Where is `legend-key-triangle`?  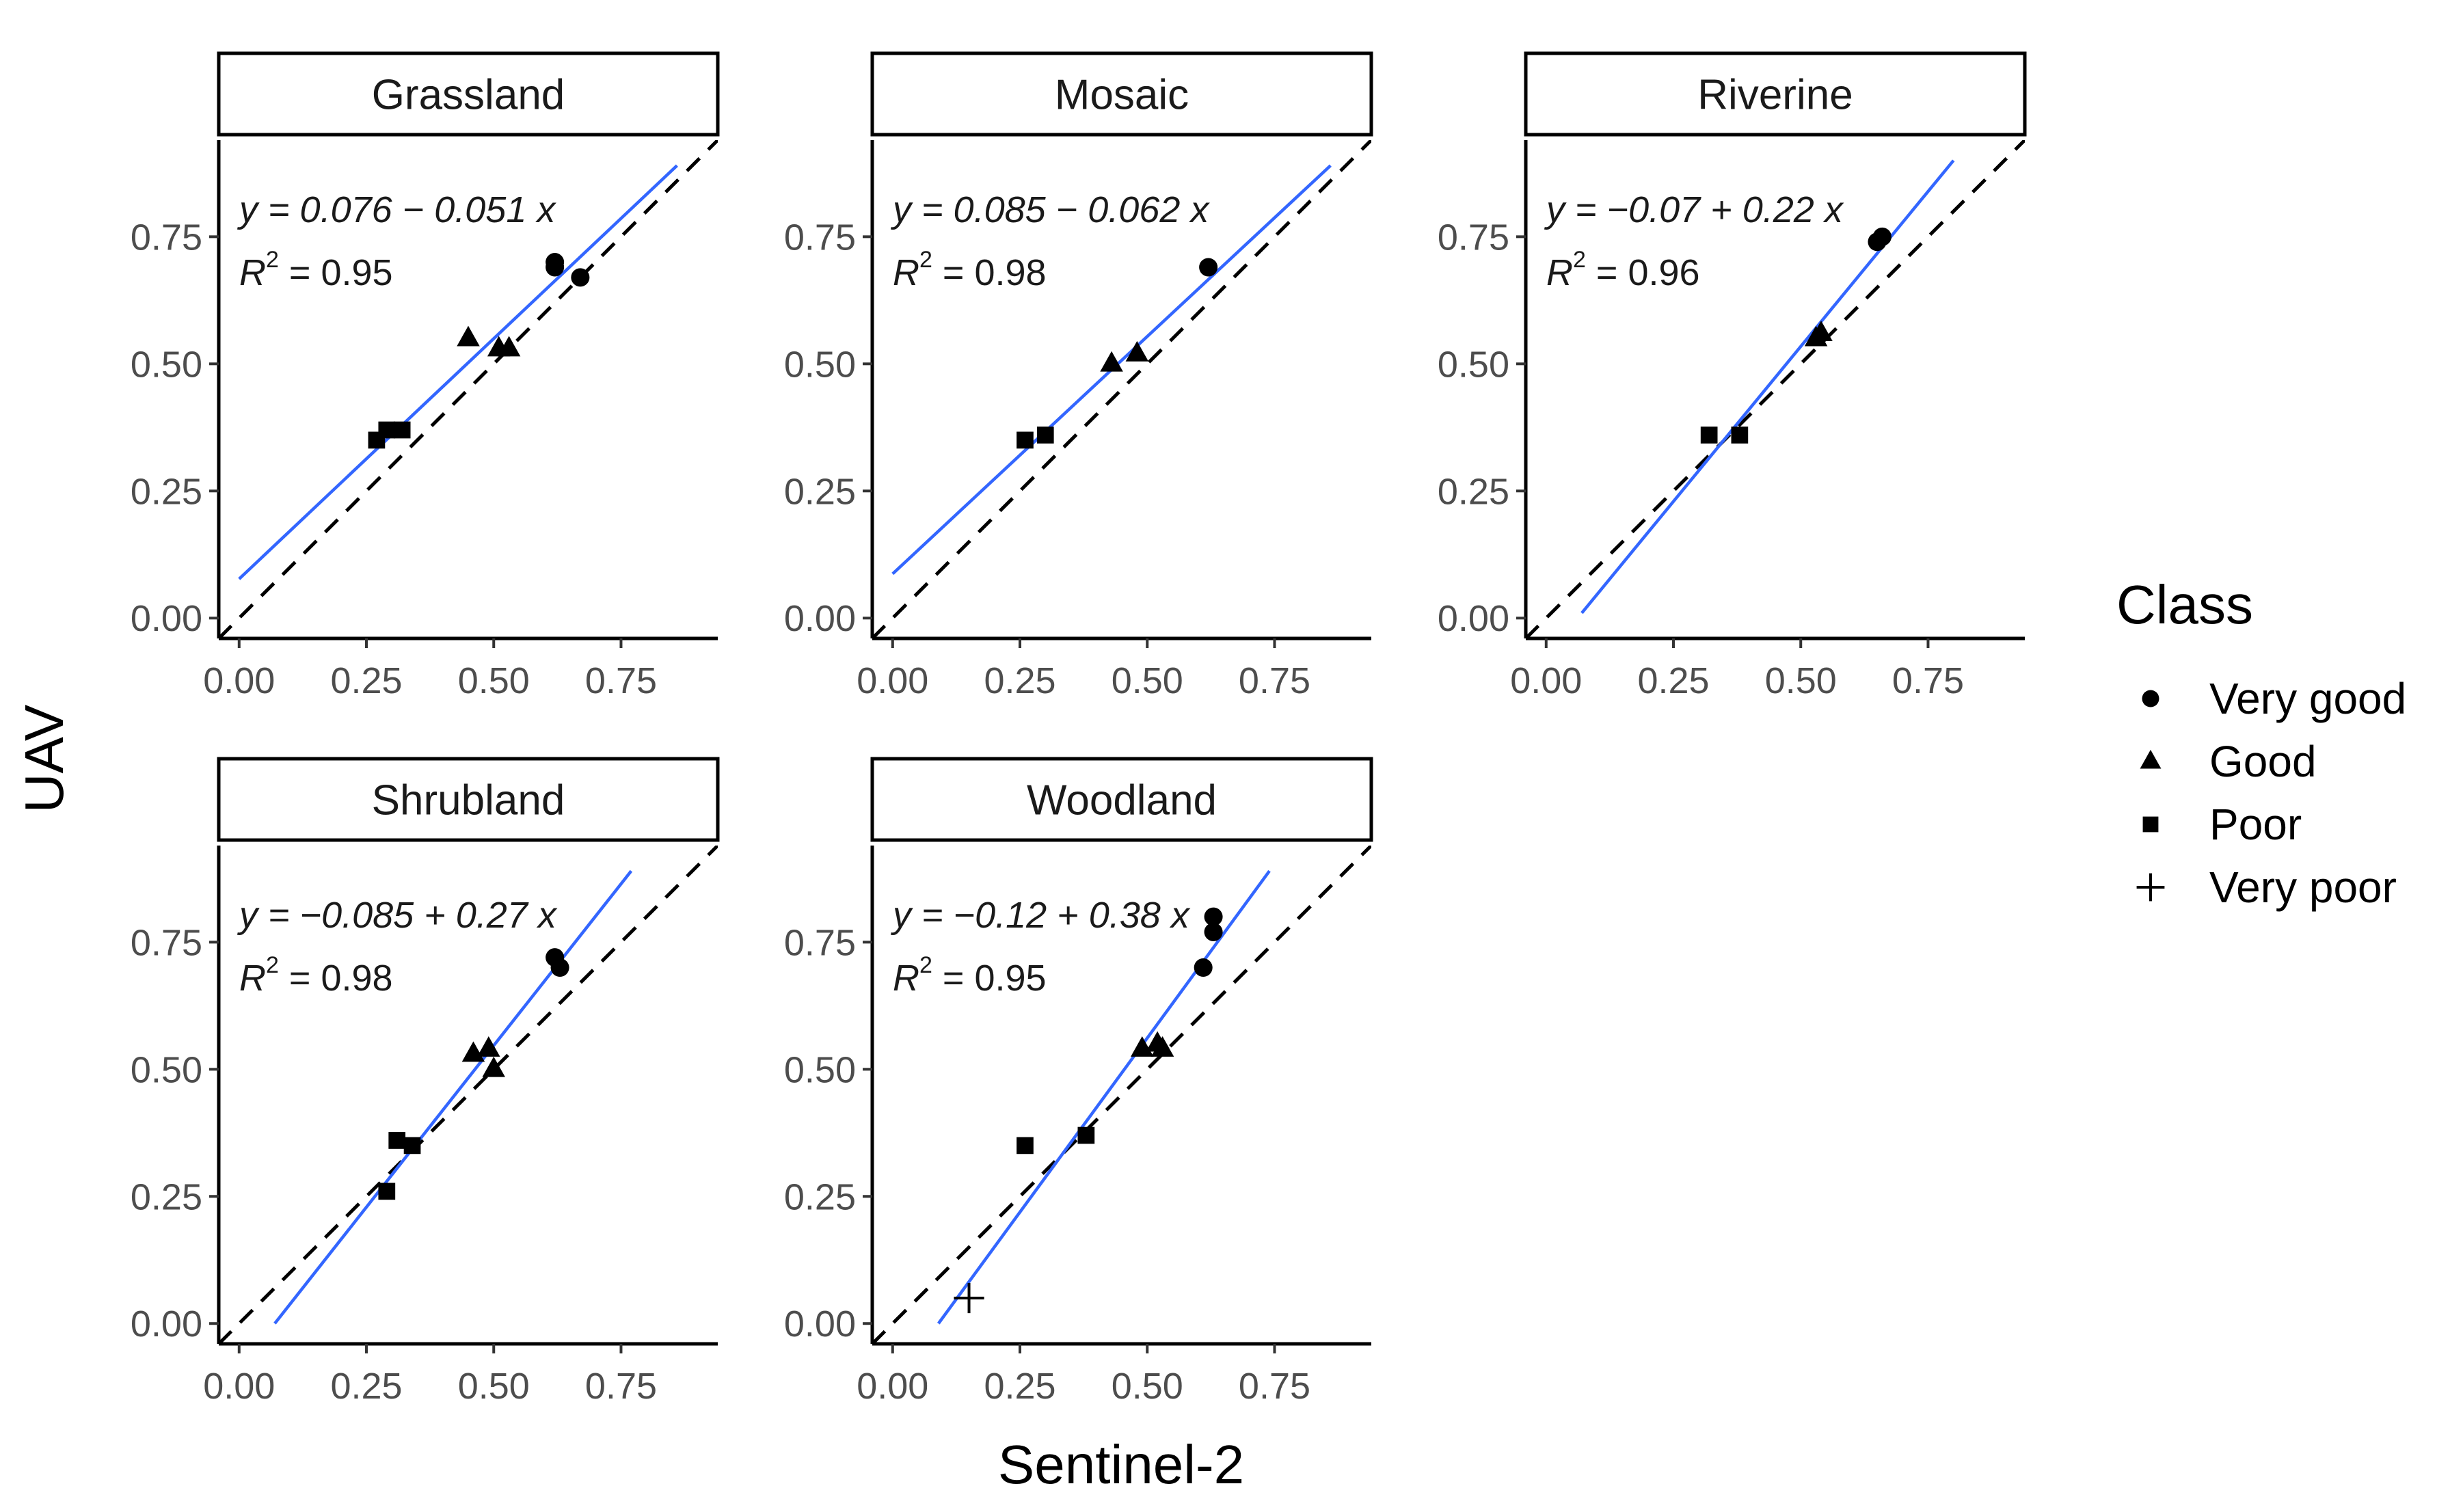
legend-key-triangle is located at coordinates (2151, 759).